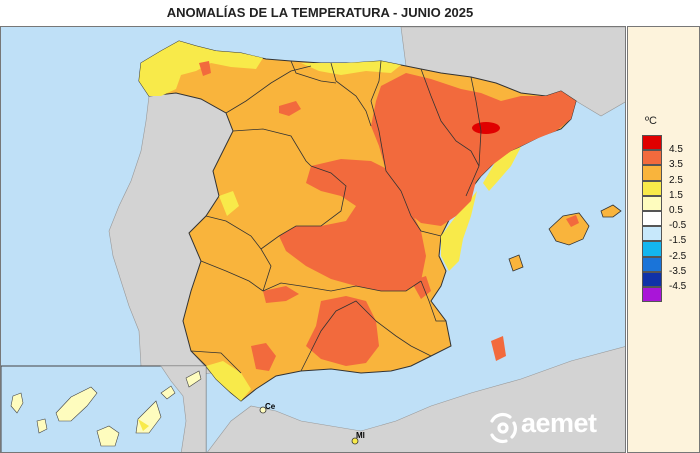 The width and height of the screenshot is (700, 453). I want to click on anomaly-zone-huelva, so click(228, 381).